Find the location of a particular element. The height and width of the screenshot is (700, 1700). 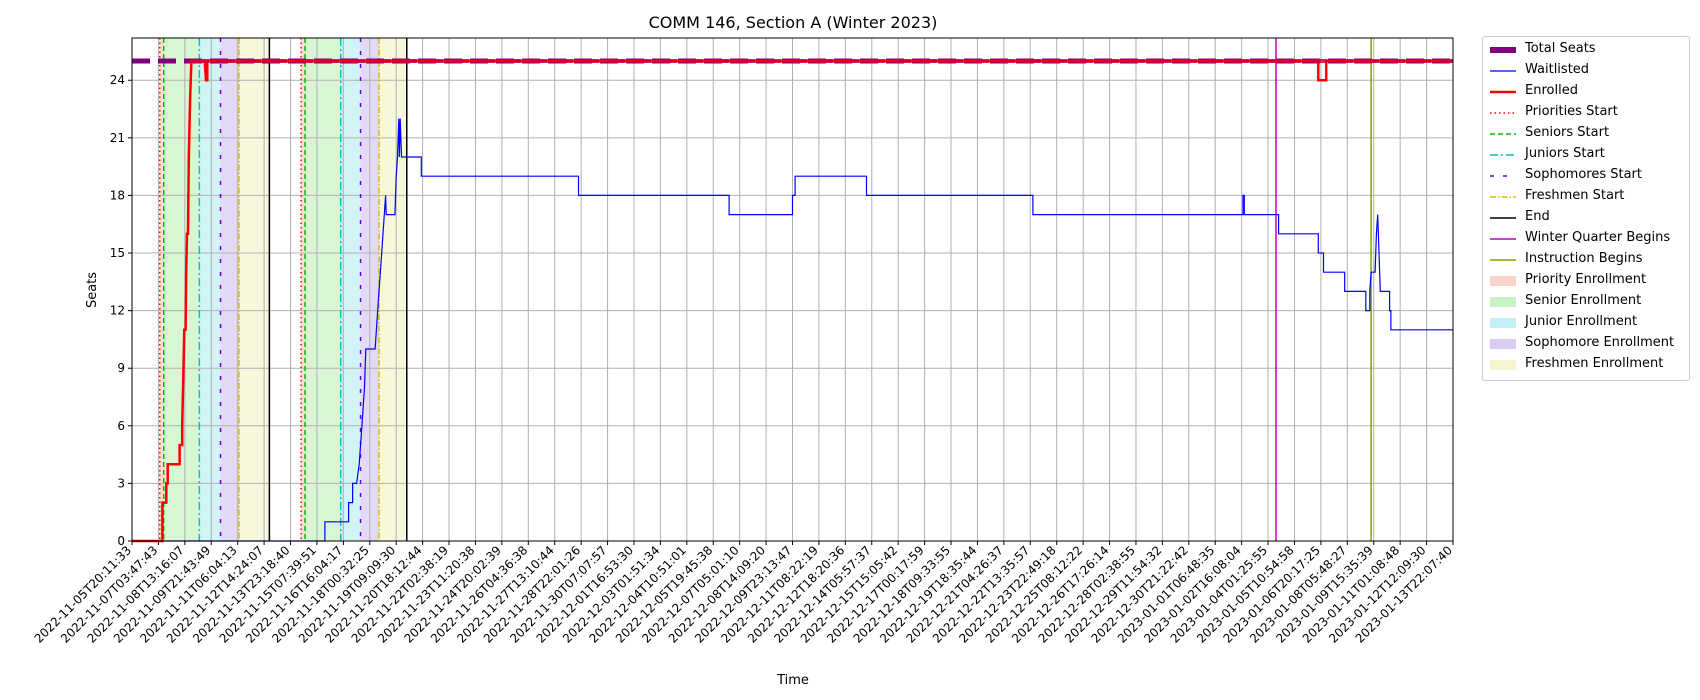

legend-item: Juniors Start is located at coordinates (1586, 155).